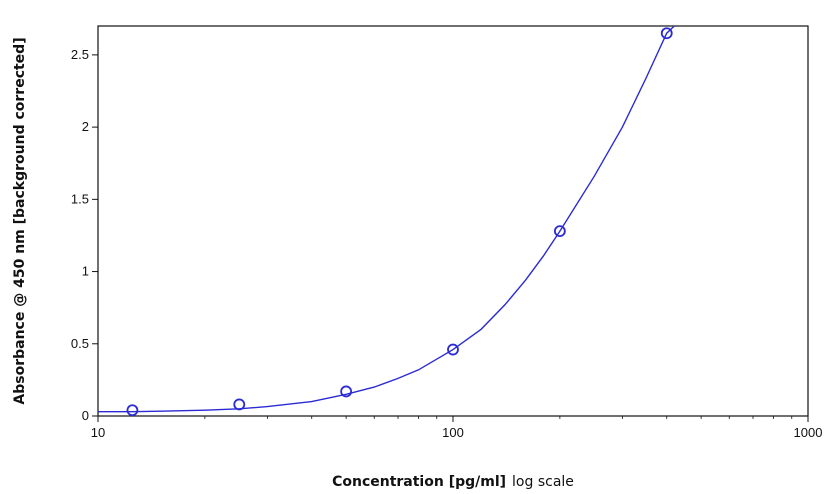 This screenshot has width=831, height=494. I want to click on y-tick-label: 2.5, so click(80, 54).